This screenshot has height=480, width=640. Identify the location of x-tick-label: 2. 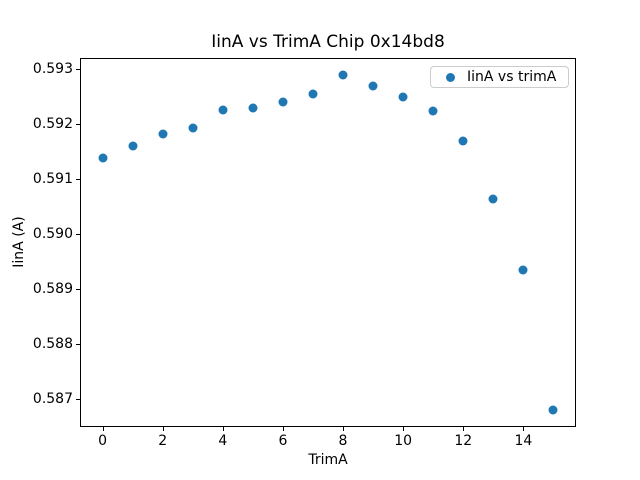
(163, 441).